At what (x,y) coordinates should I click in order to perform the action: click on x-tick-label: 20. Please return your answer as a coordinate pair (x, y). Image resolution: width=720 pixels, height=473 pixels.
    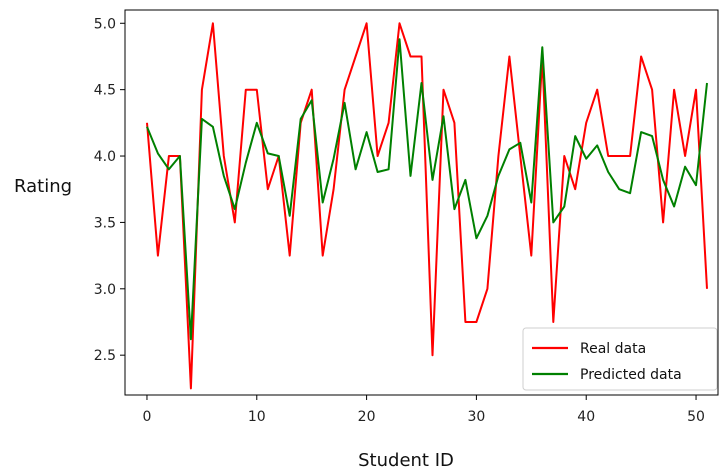
    Looking at the image, I should click on (367, 417).